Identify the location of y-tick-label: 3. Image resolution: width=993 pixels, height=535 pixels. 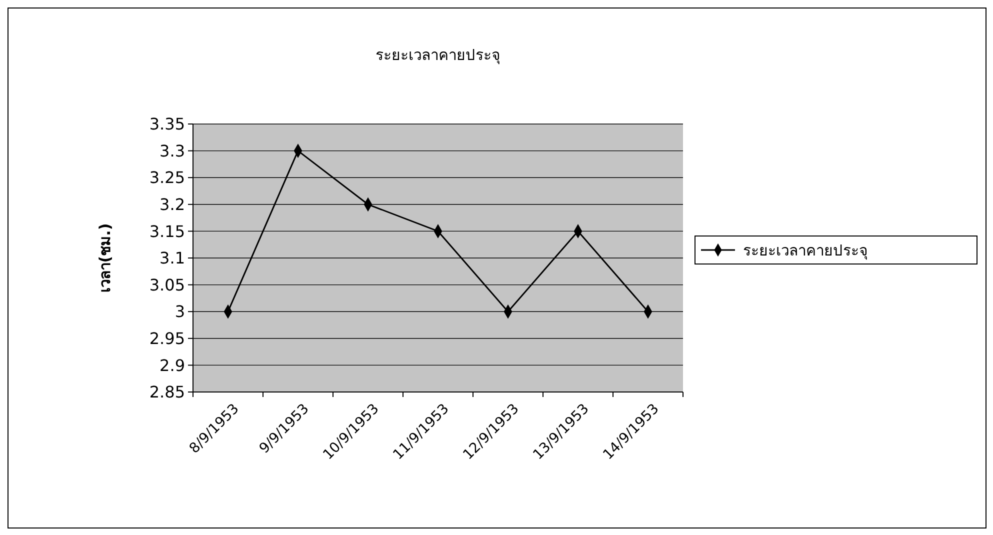
(179, 312).